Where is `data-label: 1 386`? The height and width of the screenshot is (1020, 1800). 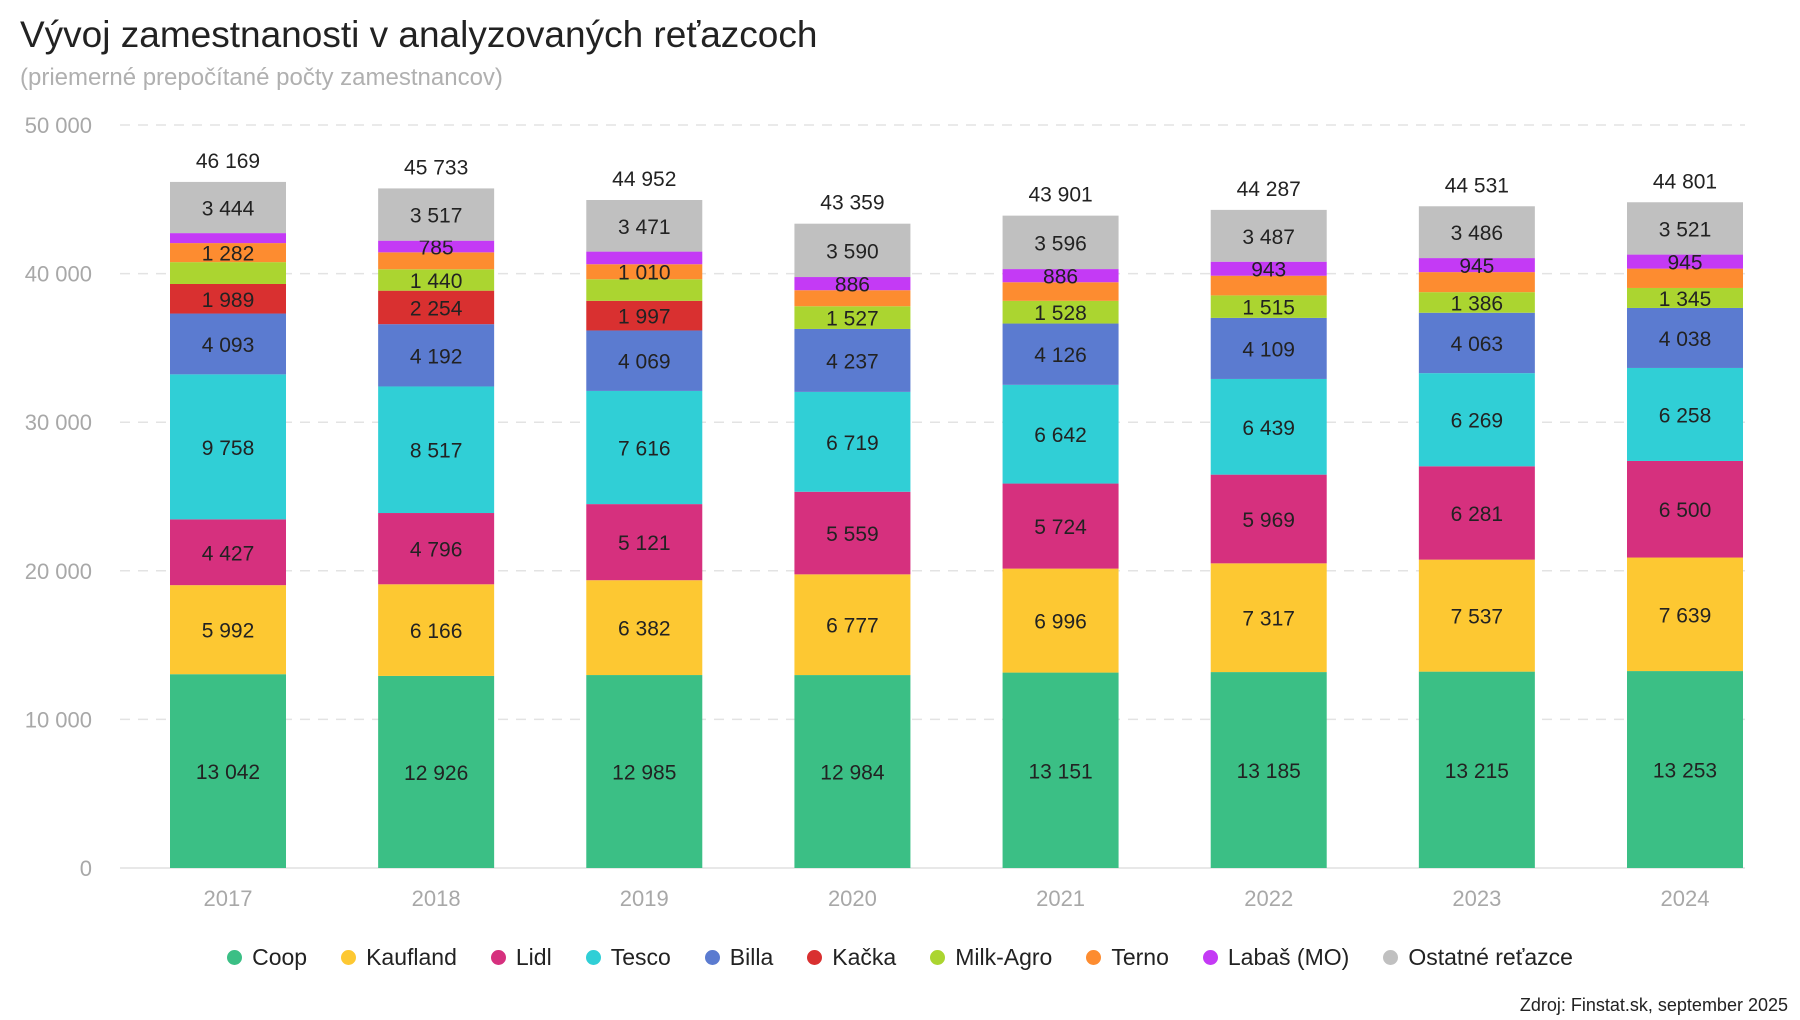
data-label: 1 386 is located at coordinates (1477, 303).